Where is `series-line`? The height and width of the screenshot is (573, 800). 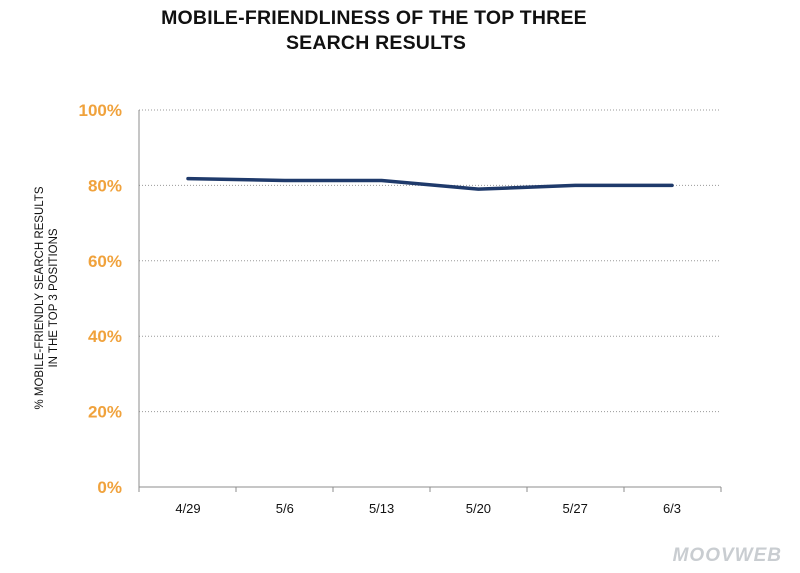 series-line is located at coordinates (430, 183).